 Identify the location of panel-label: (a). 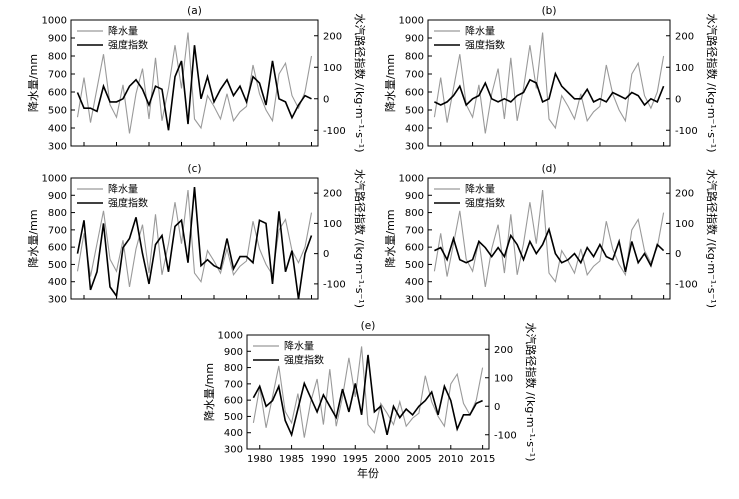
(194, 11).